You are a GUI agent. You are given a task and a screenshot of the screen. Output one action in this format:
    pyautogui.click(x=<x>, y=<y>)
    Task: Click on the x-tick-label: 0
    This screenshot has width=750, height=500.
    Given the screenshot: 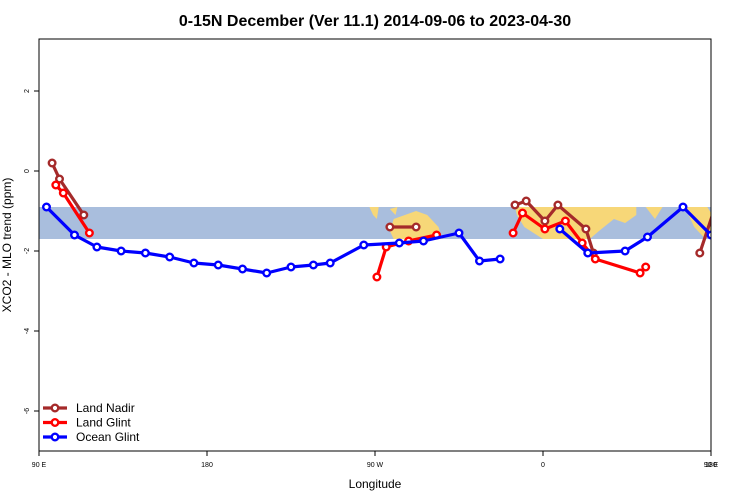 What is the action you would take?
    pyautogui.click(x=543, y=465)
    